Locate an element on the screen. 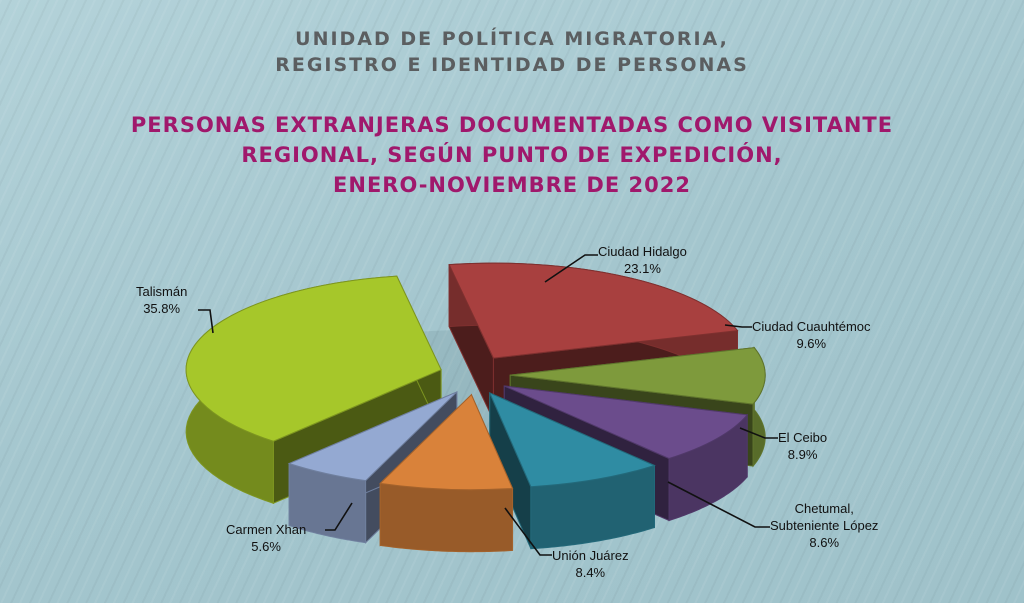  slice-name-line-2: Subteniente López is located at coordinates (824, 525).